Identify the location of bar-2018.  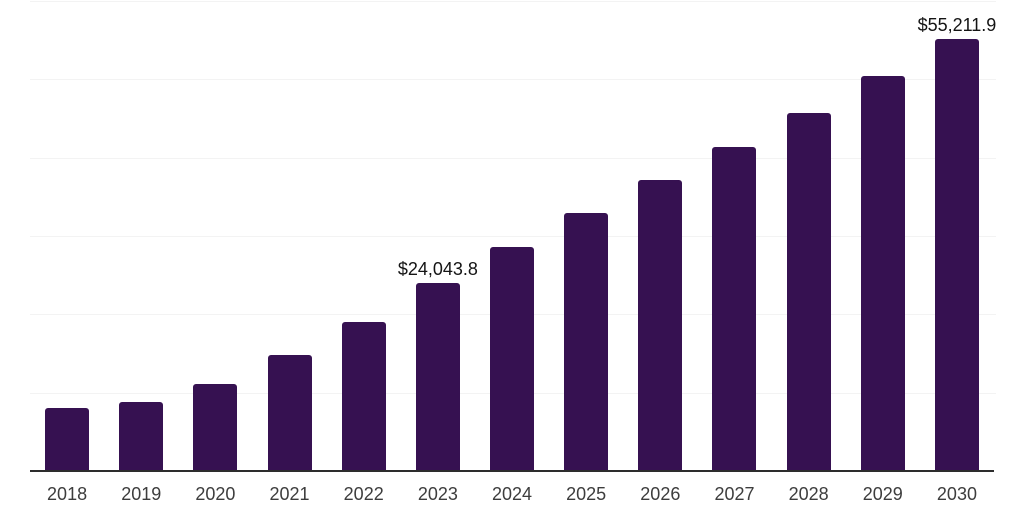
(67, 439).